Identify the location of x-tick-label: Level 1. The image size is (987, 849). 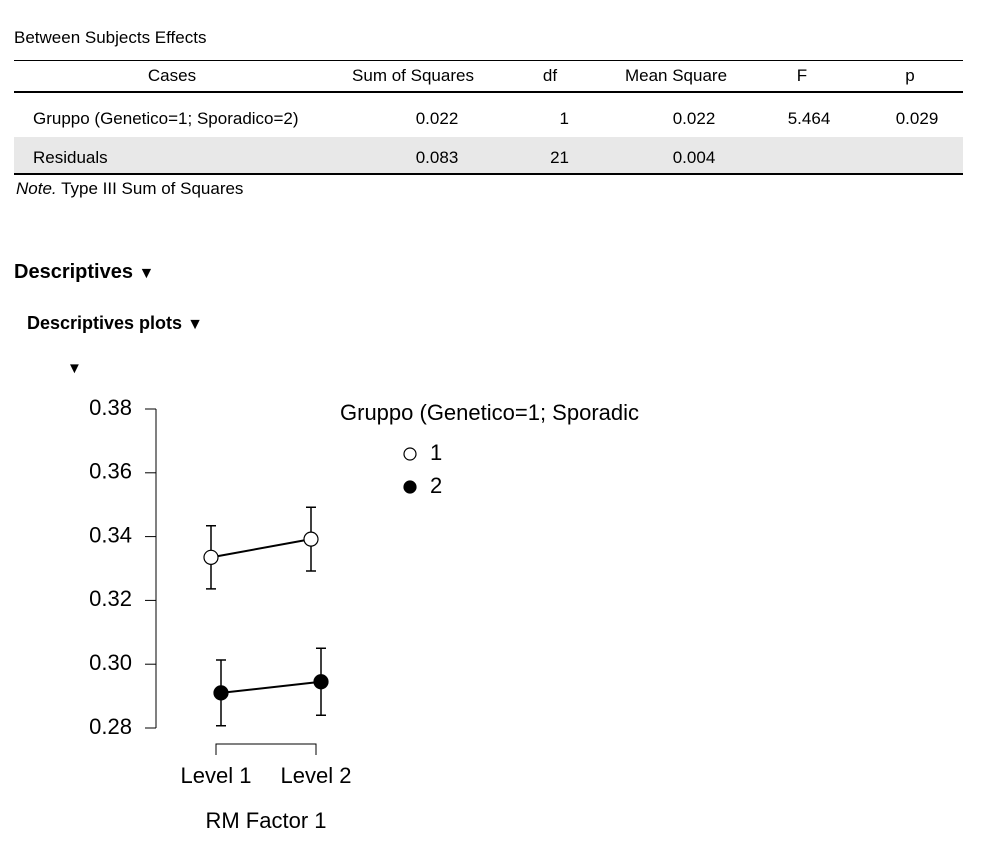
(216, 775).